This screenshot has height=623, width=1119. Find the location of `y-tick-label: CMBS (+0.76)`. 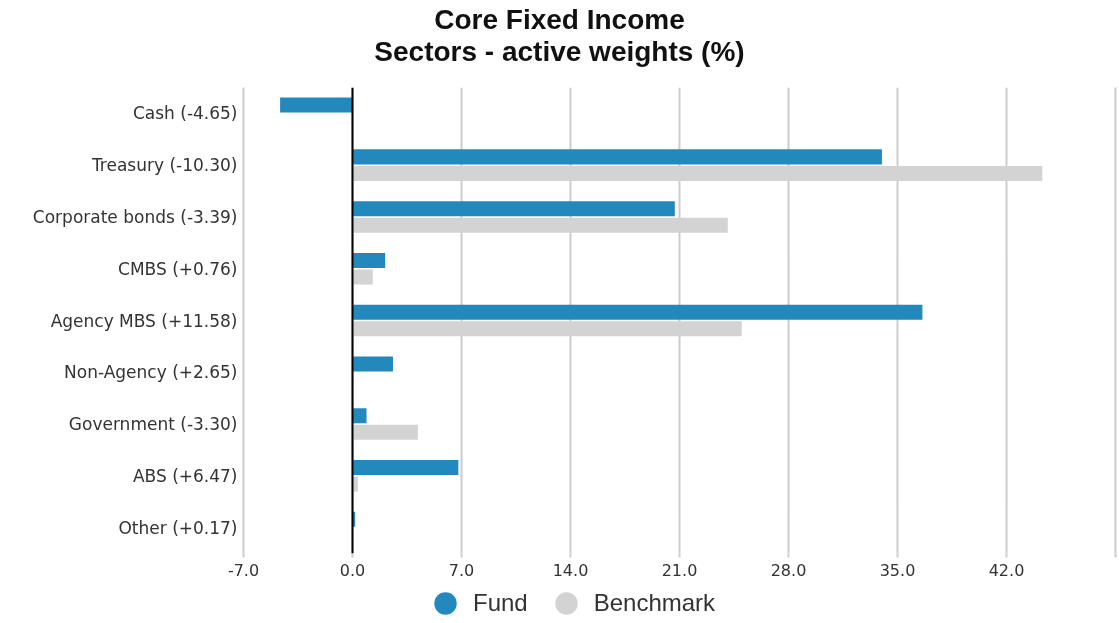

y-tick-label: CMBS (+0.76) is located at coordinates (178, 268).